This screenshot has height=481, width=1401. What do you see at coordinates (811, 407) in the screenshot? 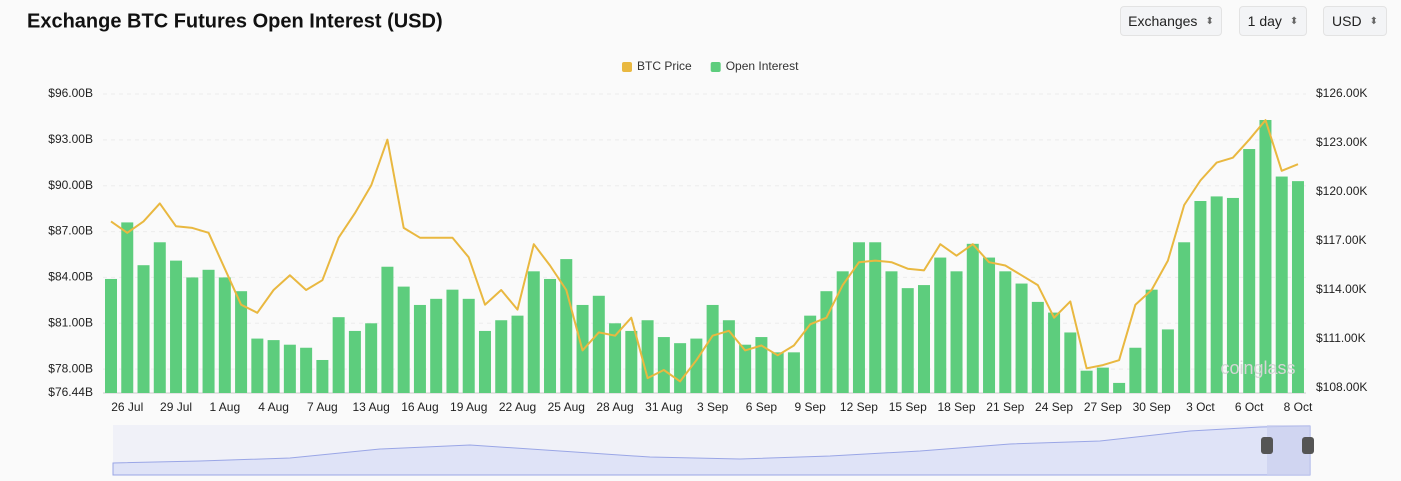
I see `x-tick-label: 9 Sep` at bounding box center [811, 407].